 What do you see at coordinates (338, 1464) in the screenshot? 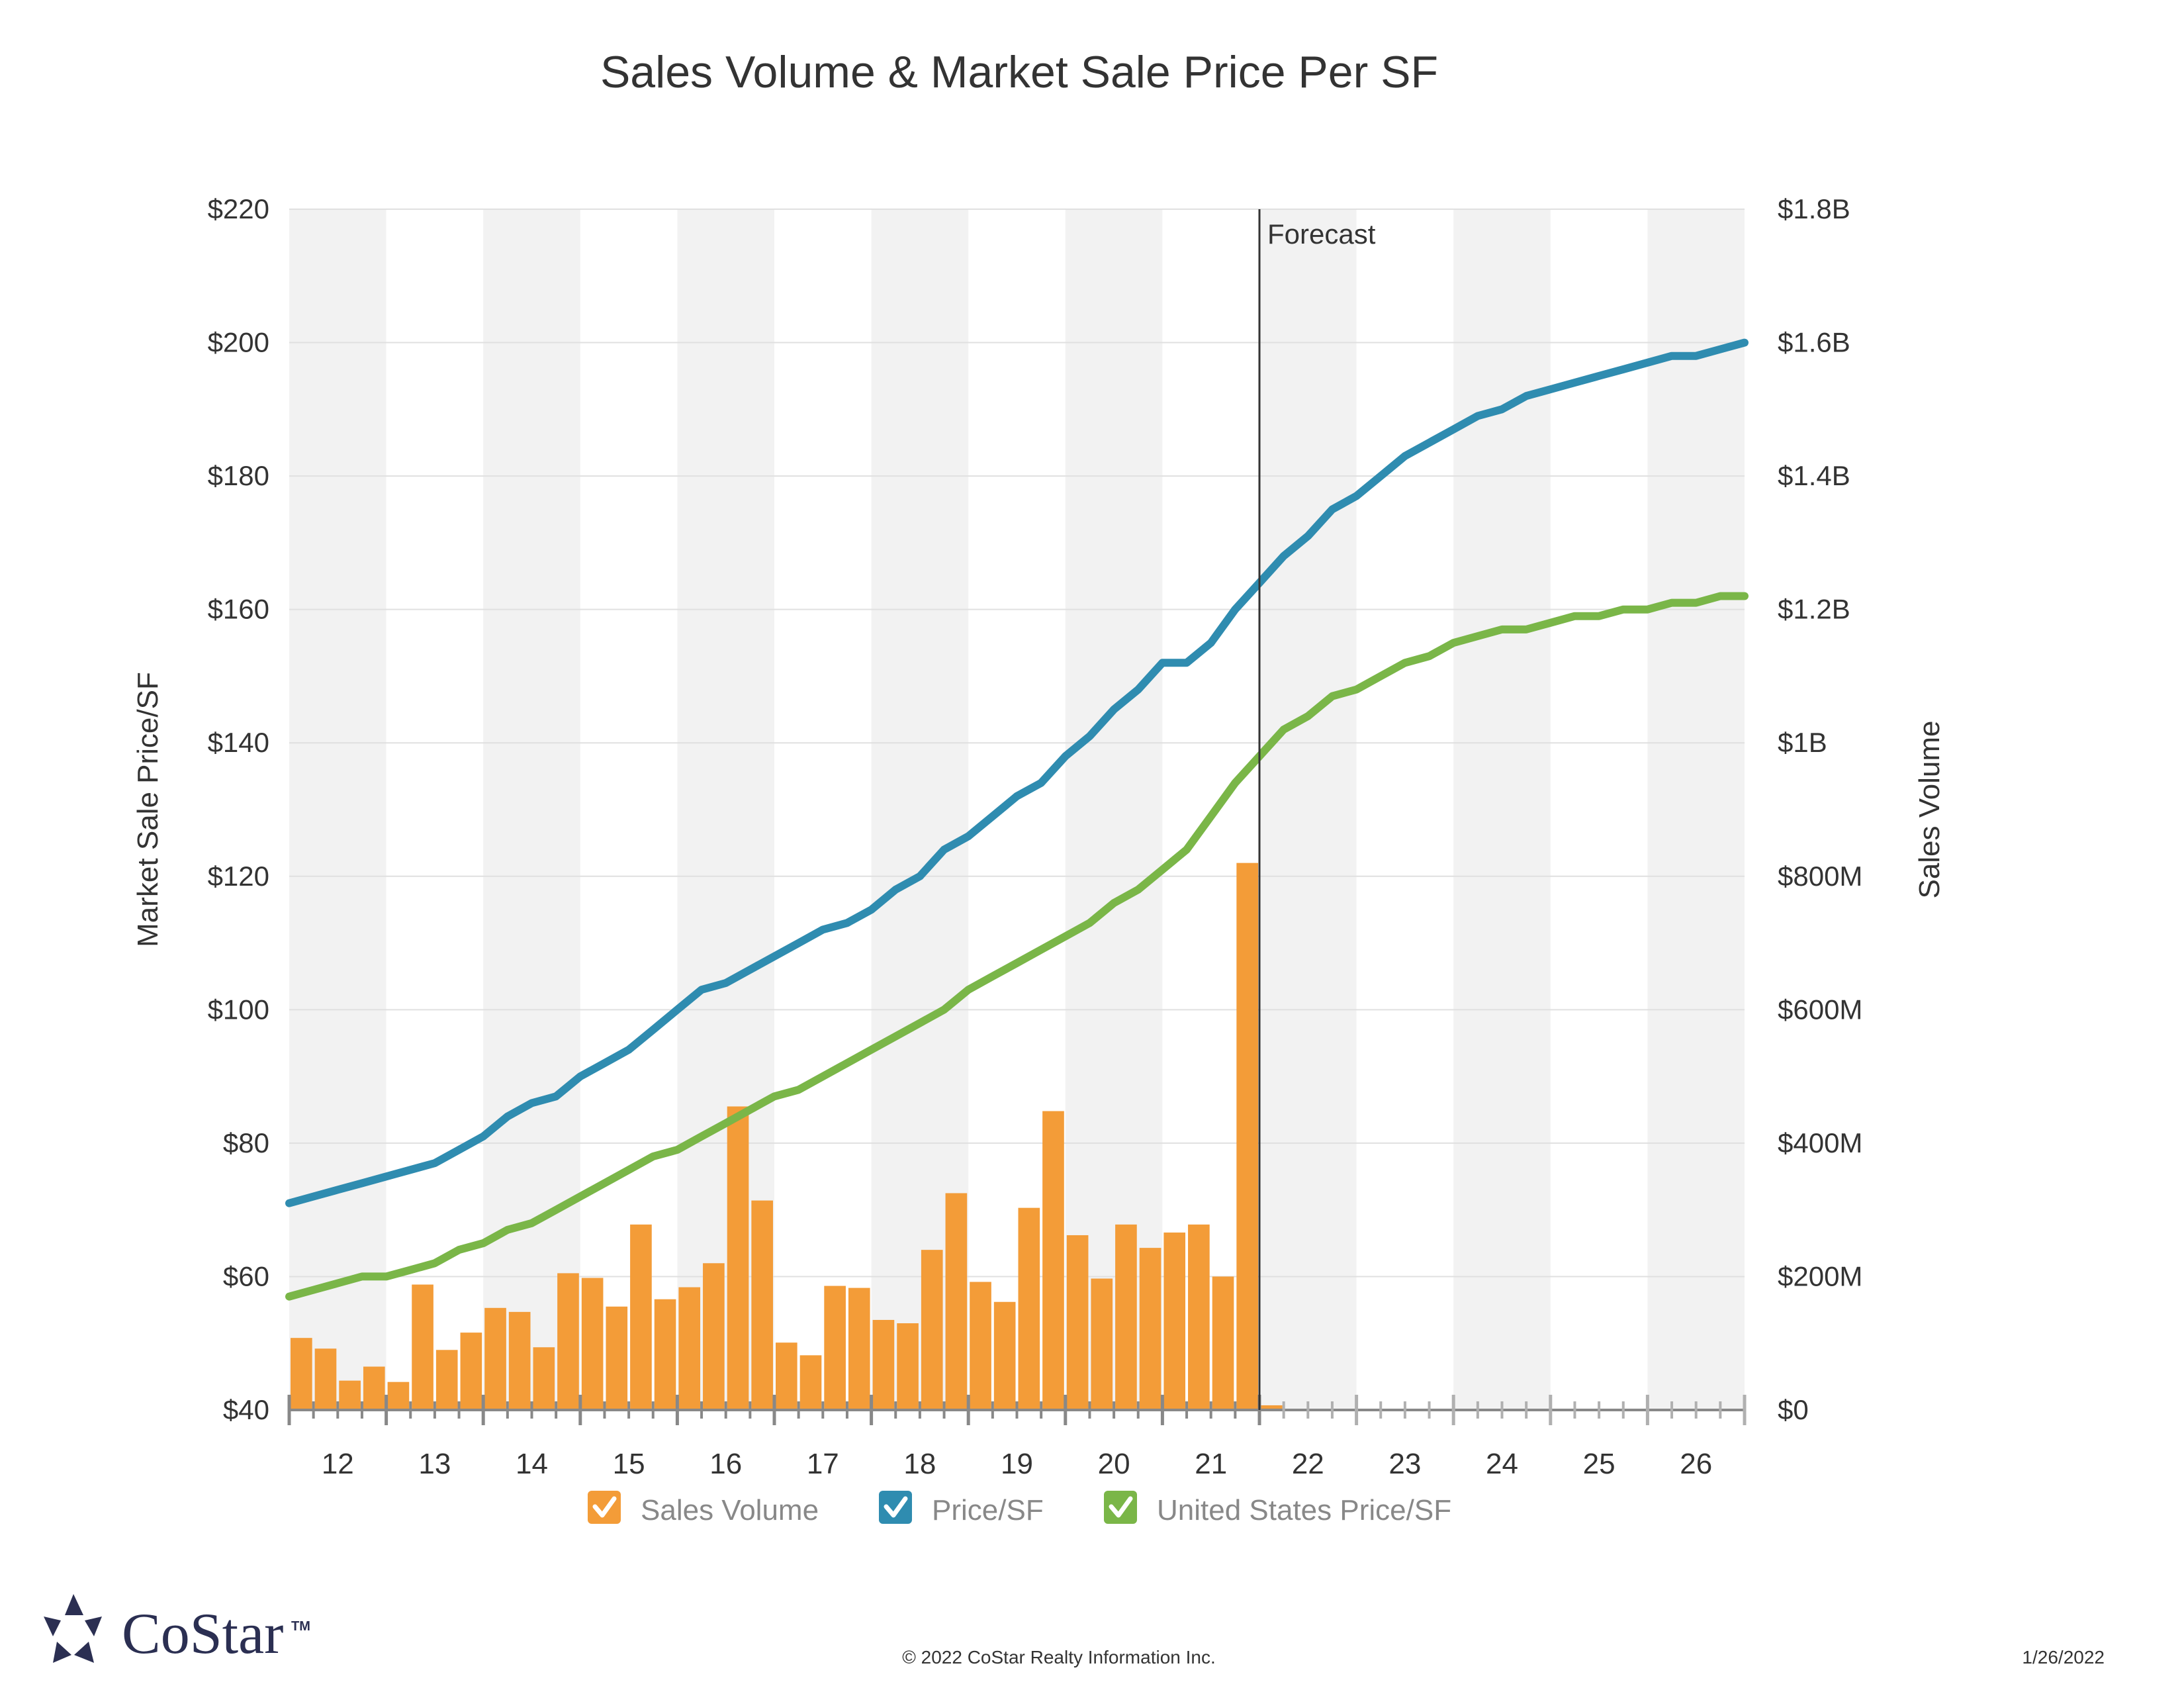
I see `x-tick-label: 12` at bounding box center [338, 1464].